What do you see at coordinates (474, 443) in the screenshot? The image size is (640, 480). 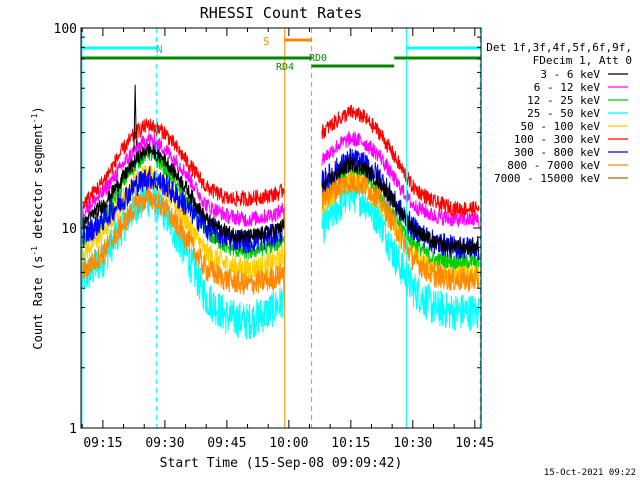 I see `x-tick-label: 10:45` at bounding box center [474, 443].